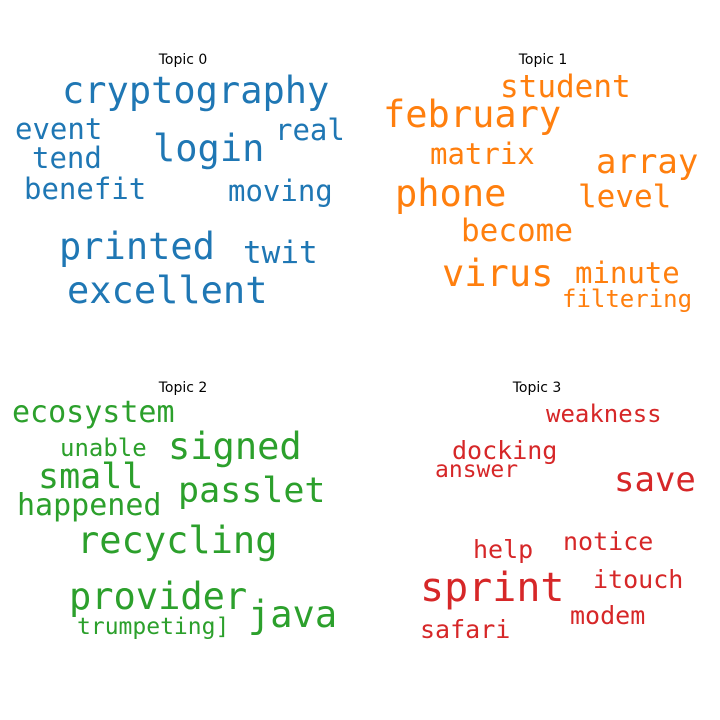 Image resolution: width=720 pixels, height=720 pixels. What do you see at coordinates (655, 480) in the screenshot?
I see `word-save: save` at bounding box center [655, 480].